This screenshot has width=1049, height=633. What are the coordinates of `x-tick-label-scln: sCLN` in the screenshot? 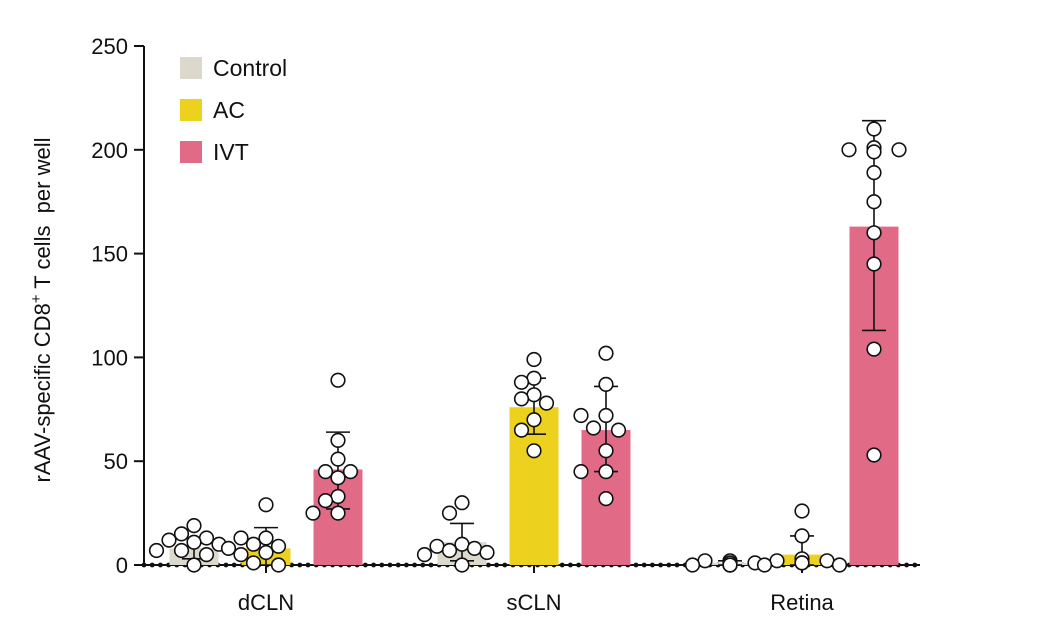 It's located at (533, 602).